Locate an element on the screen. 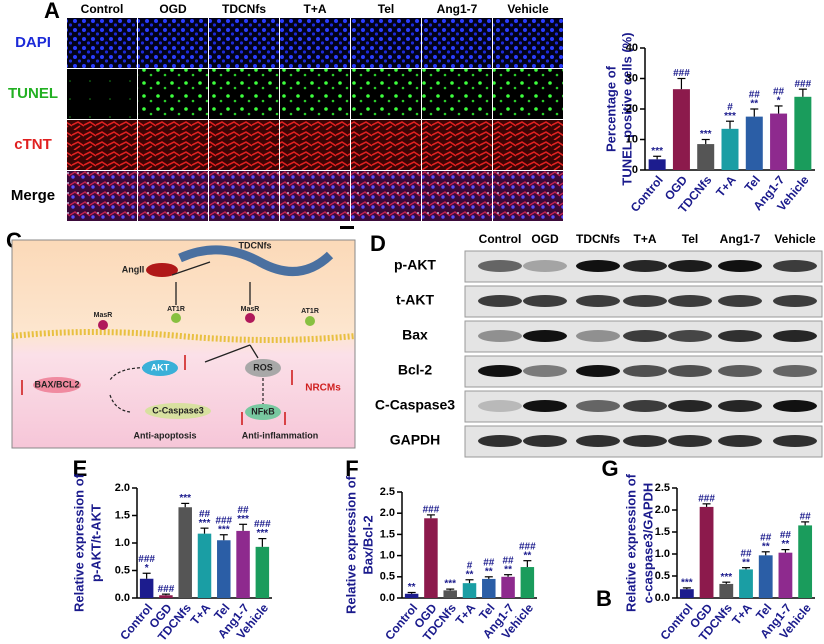 The height and width of the screenshot is (644, 824). panel-letter: B is located at coordinates (604, 598).